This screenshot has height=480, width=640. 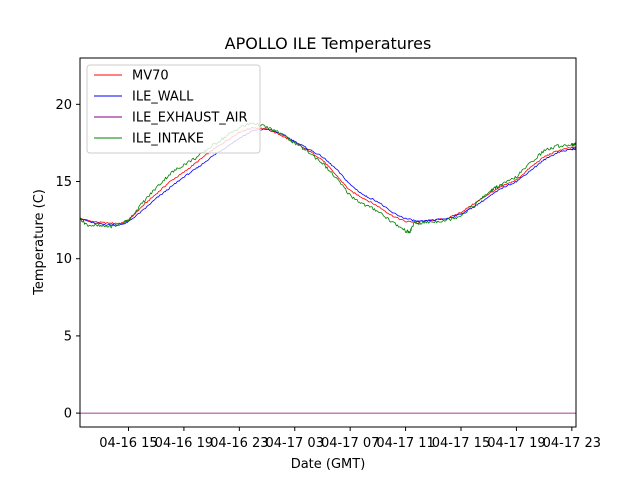 What do you see at coordinates (63, 105) in the screenshot?
I see `y-tick-label: 20` at bounding box center [63, 105].